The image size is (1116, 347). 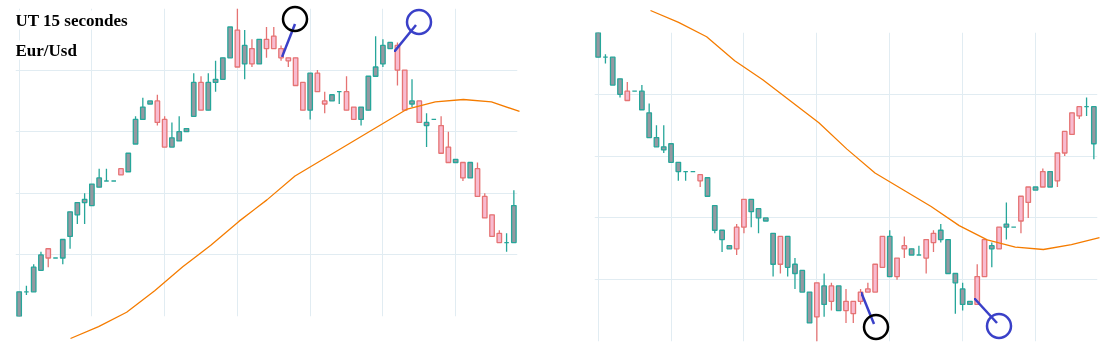 I want to click on chart-title: UT 15 secondes, so click(x=71, y=20).